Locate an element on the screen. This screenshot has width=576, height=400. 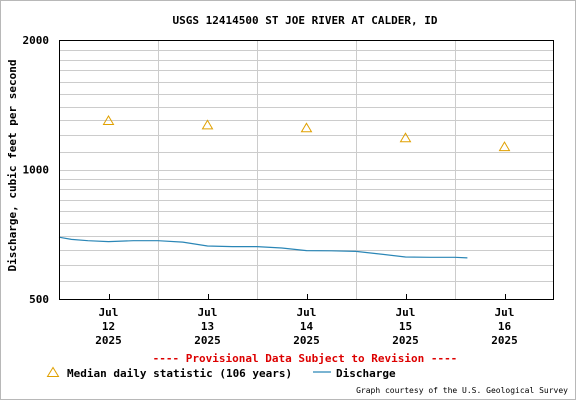
x-tick-label: 14 is located at coordinates (307, 326).